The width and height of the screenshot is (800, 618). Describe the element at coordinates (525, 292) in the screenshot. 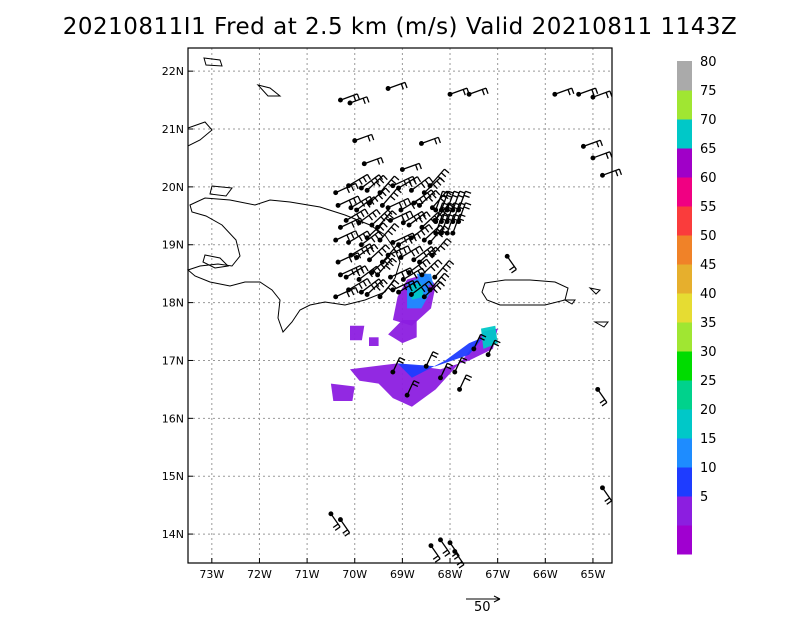

I see `coastline-puerto-rico` at that location.